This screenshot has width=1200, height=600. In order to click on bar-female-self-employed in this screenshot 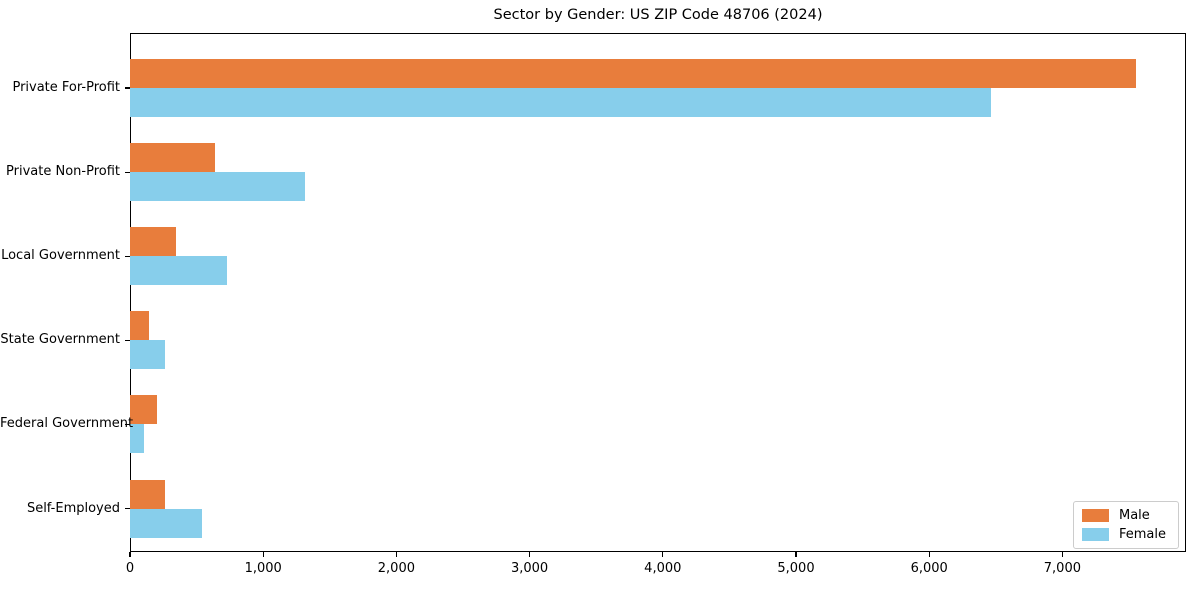, I will do `click(166, 523)`.